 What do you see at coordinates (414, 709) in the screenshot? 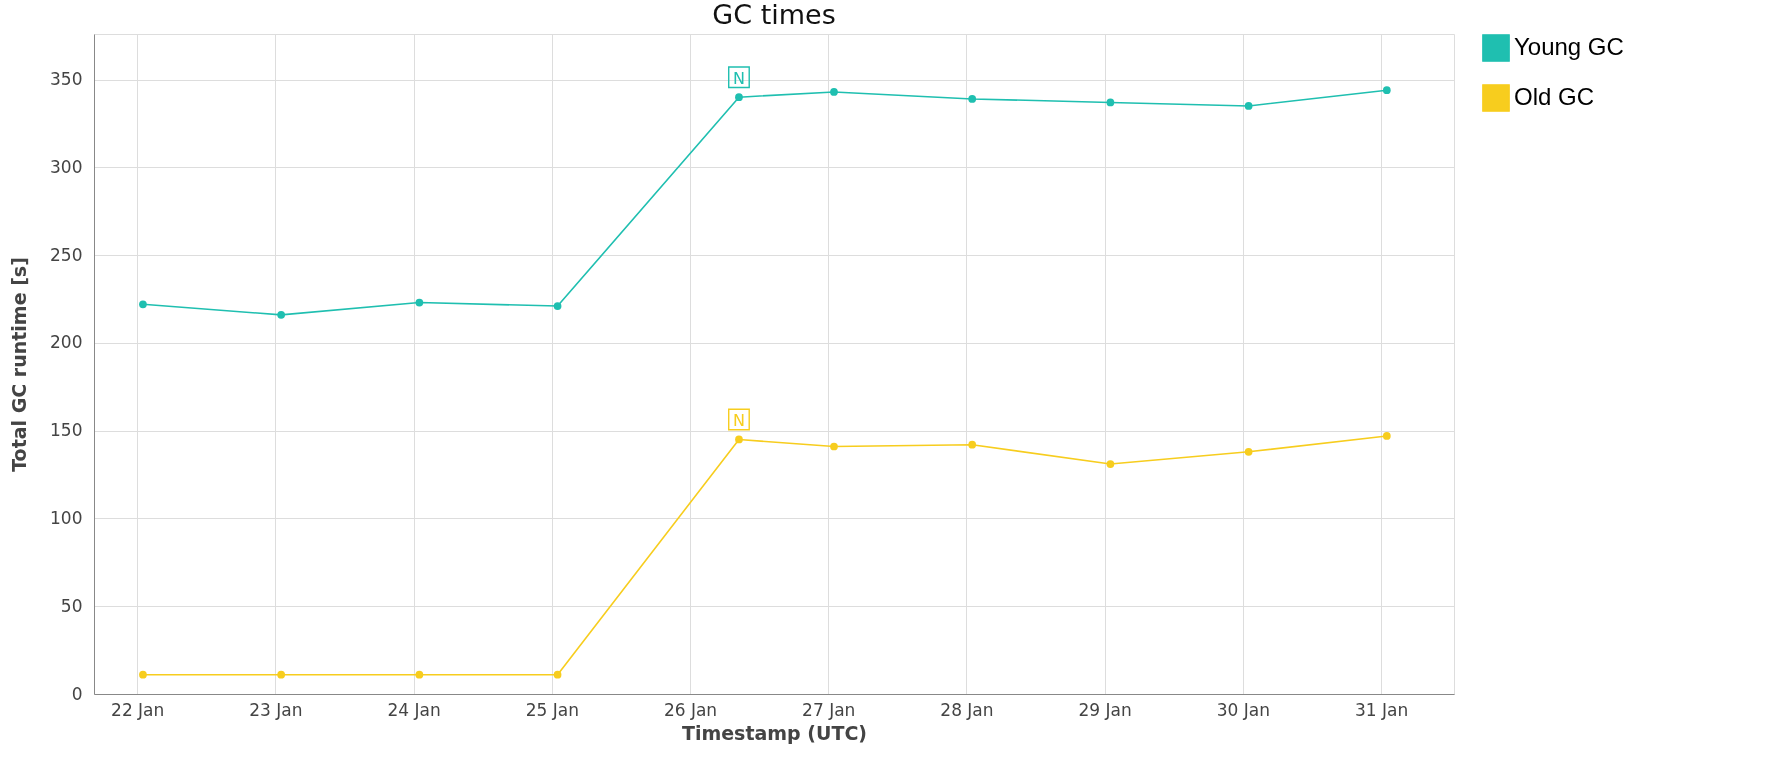
I see `x-tick-label: 24 Jan` at bounding box center [414, 709].